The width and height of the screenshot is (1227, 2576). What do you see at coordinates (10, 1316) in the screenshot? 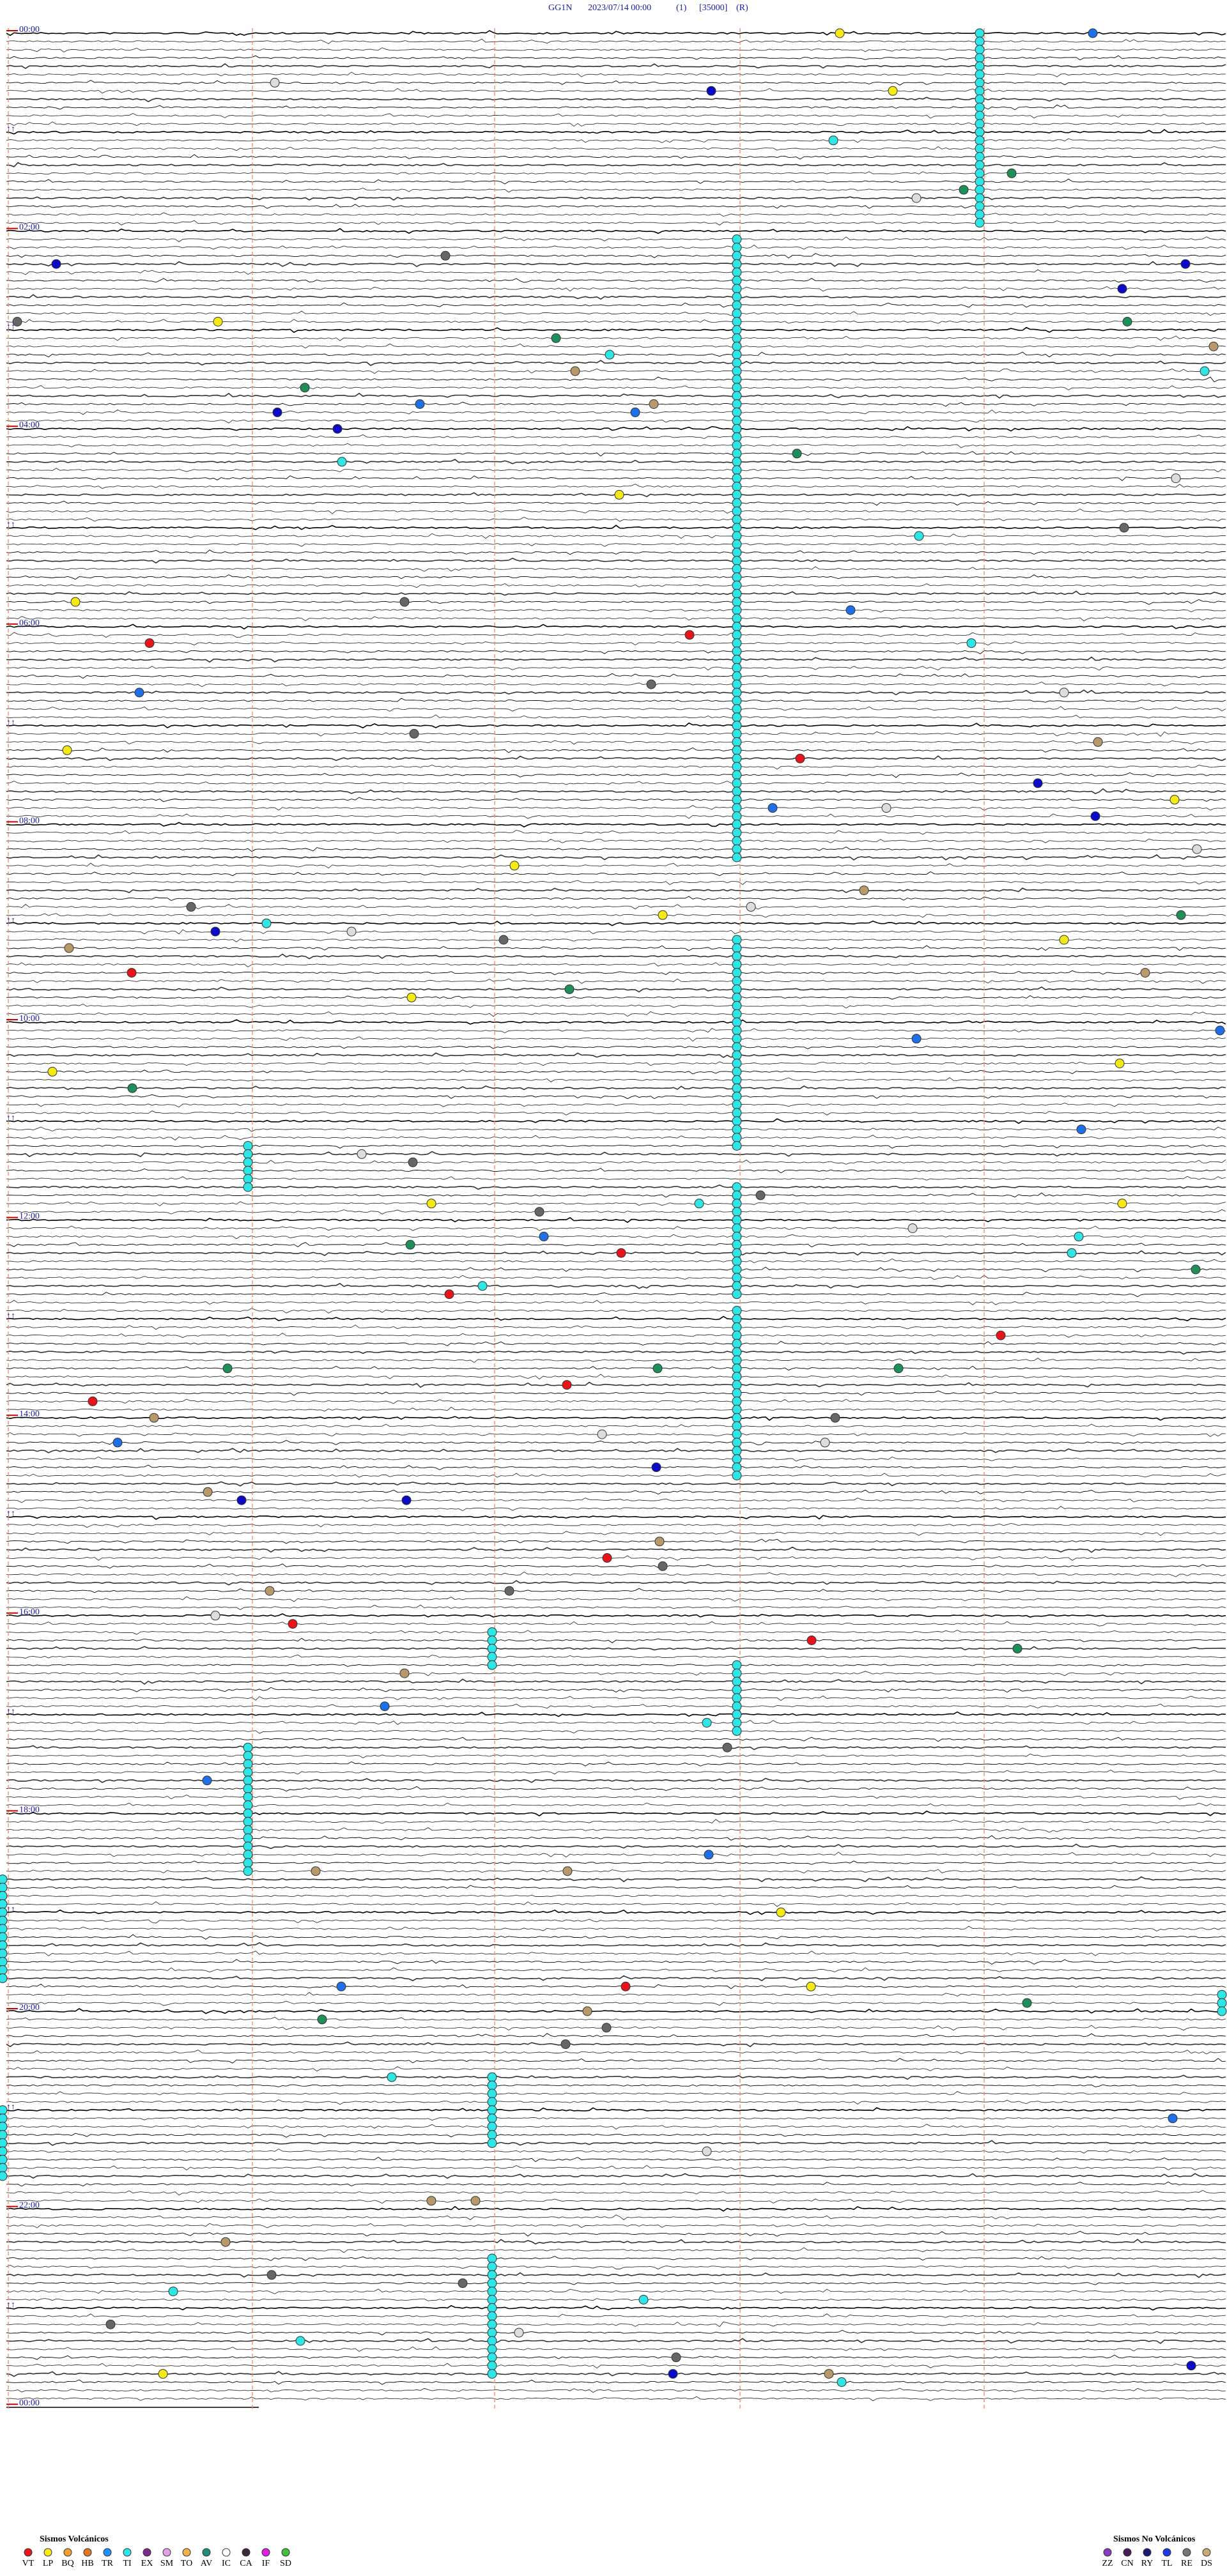
I see `hour-mark: ↑↑` at bounding box center [10, 1316].